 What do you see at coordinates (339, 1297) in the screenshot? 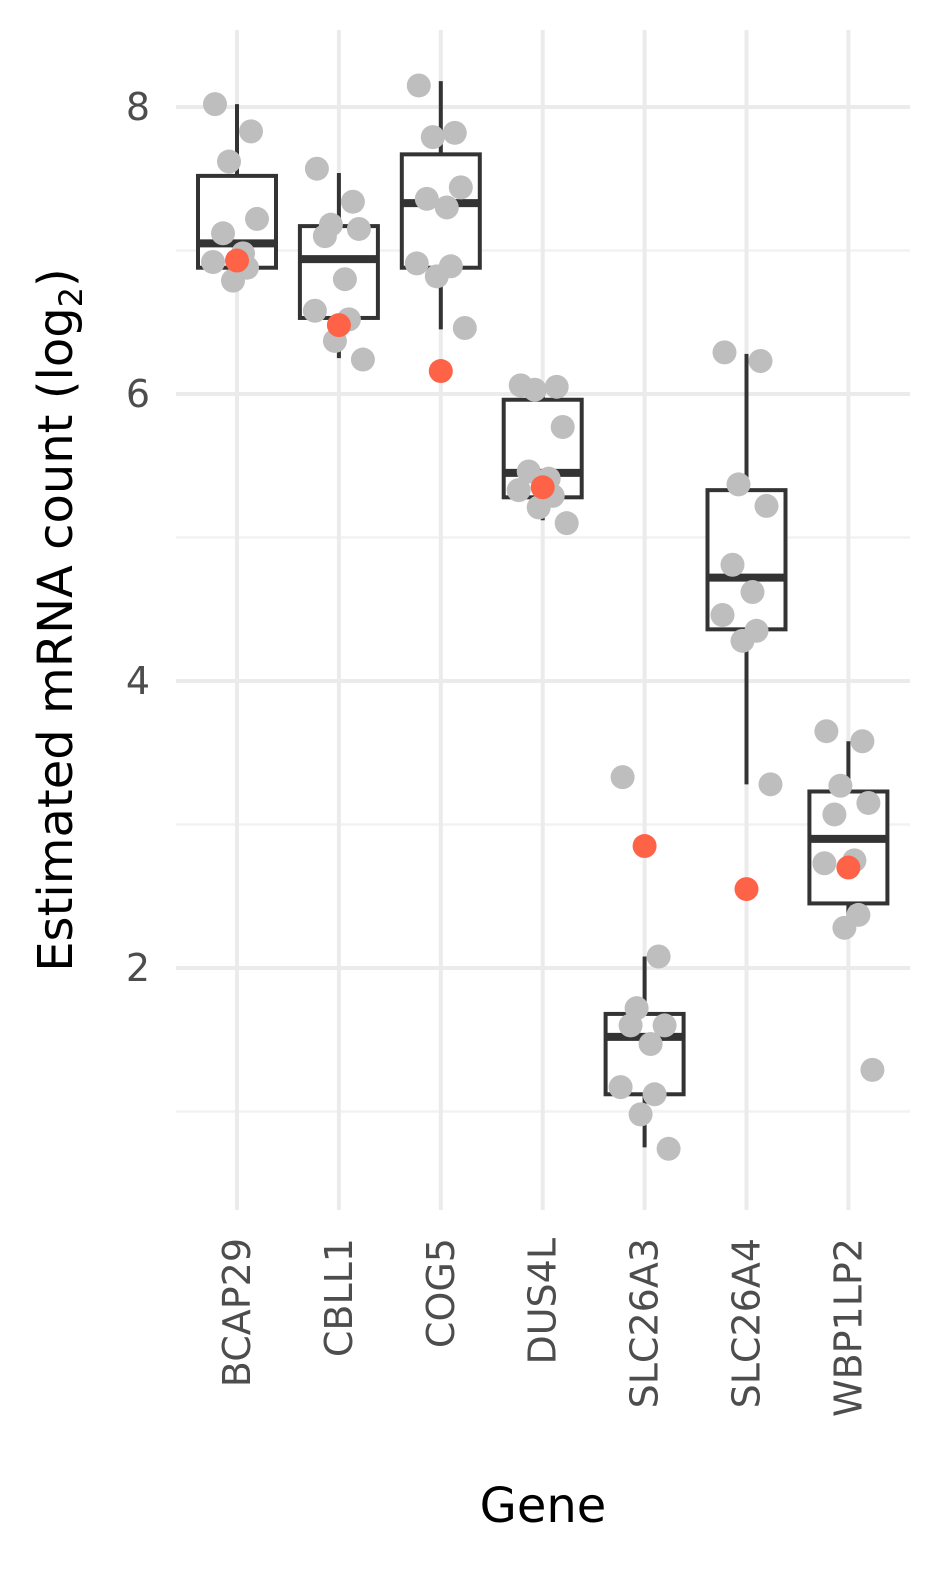
I see `x-tick-label: CBLL1` at bounding box center [339, 1297].